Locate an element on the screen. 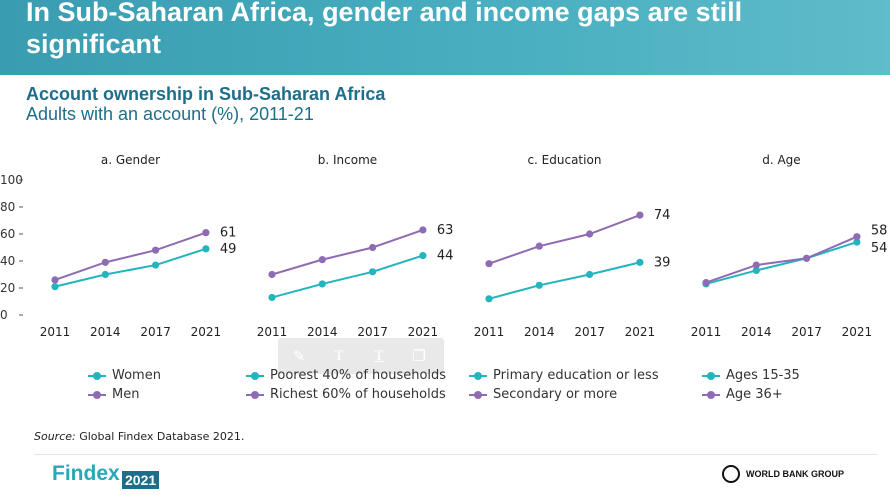 The width and height of the screenshot is (890, 495). legend-item-men: Men is located at coordinates (124, 394).